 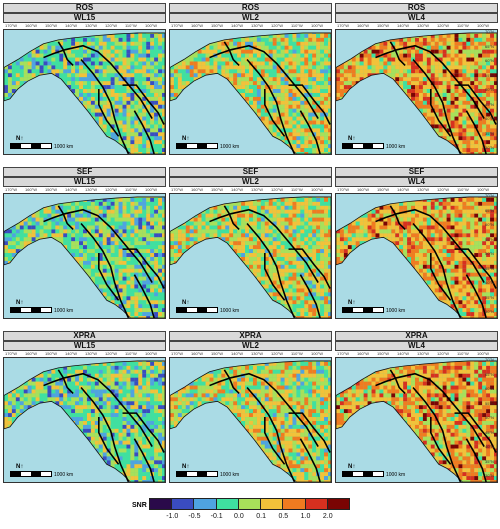 I want to click on colorbar-tick-label: 2.0, so click(x=327, y=516).